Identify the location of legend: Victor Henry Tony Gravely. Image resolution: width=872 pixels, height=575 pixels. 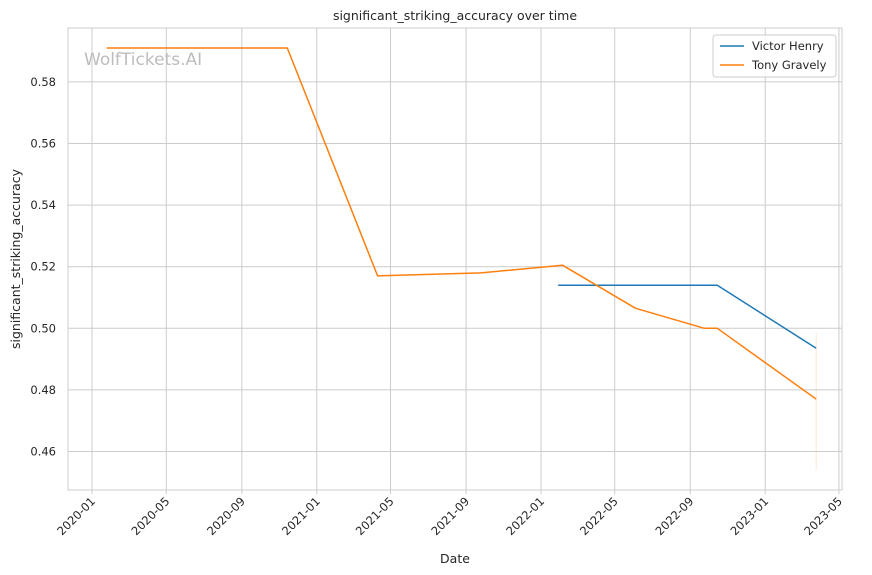
(774, 56).